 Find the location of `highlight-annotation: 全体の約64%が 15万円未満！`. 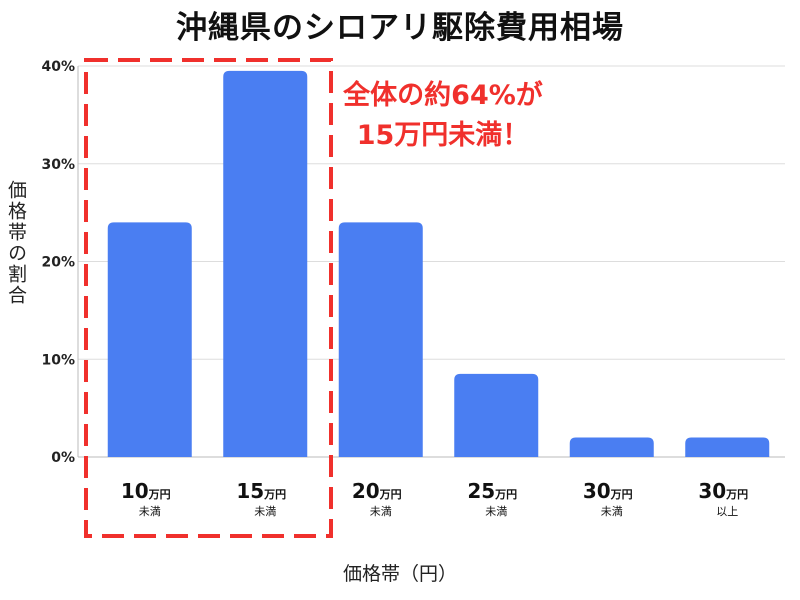

highlight-annotation: 全体の約64%が 15万円未満！ is located at coordinates (443, 116).